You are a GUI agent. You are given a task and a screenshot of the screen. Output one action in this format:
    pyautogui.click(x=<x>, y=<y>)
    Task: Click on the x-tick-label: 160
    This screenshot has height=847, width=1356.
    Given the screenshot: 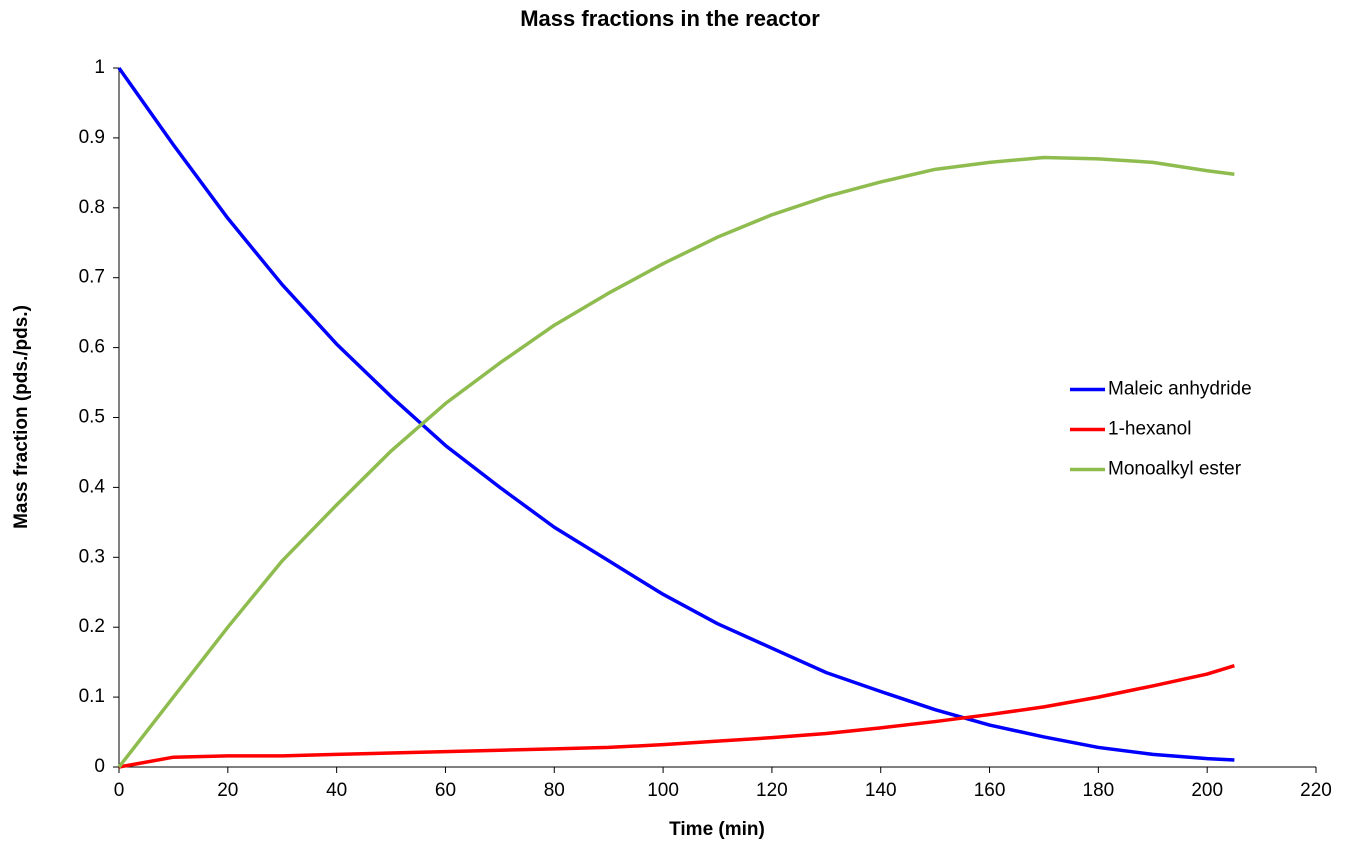 What is the action you would take?
    pyautogui.click(x=990, y=790)
    